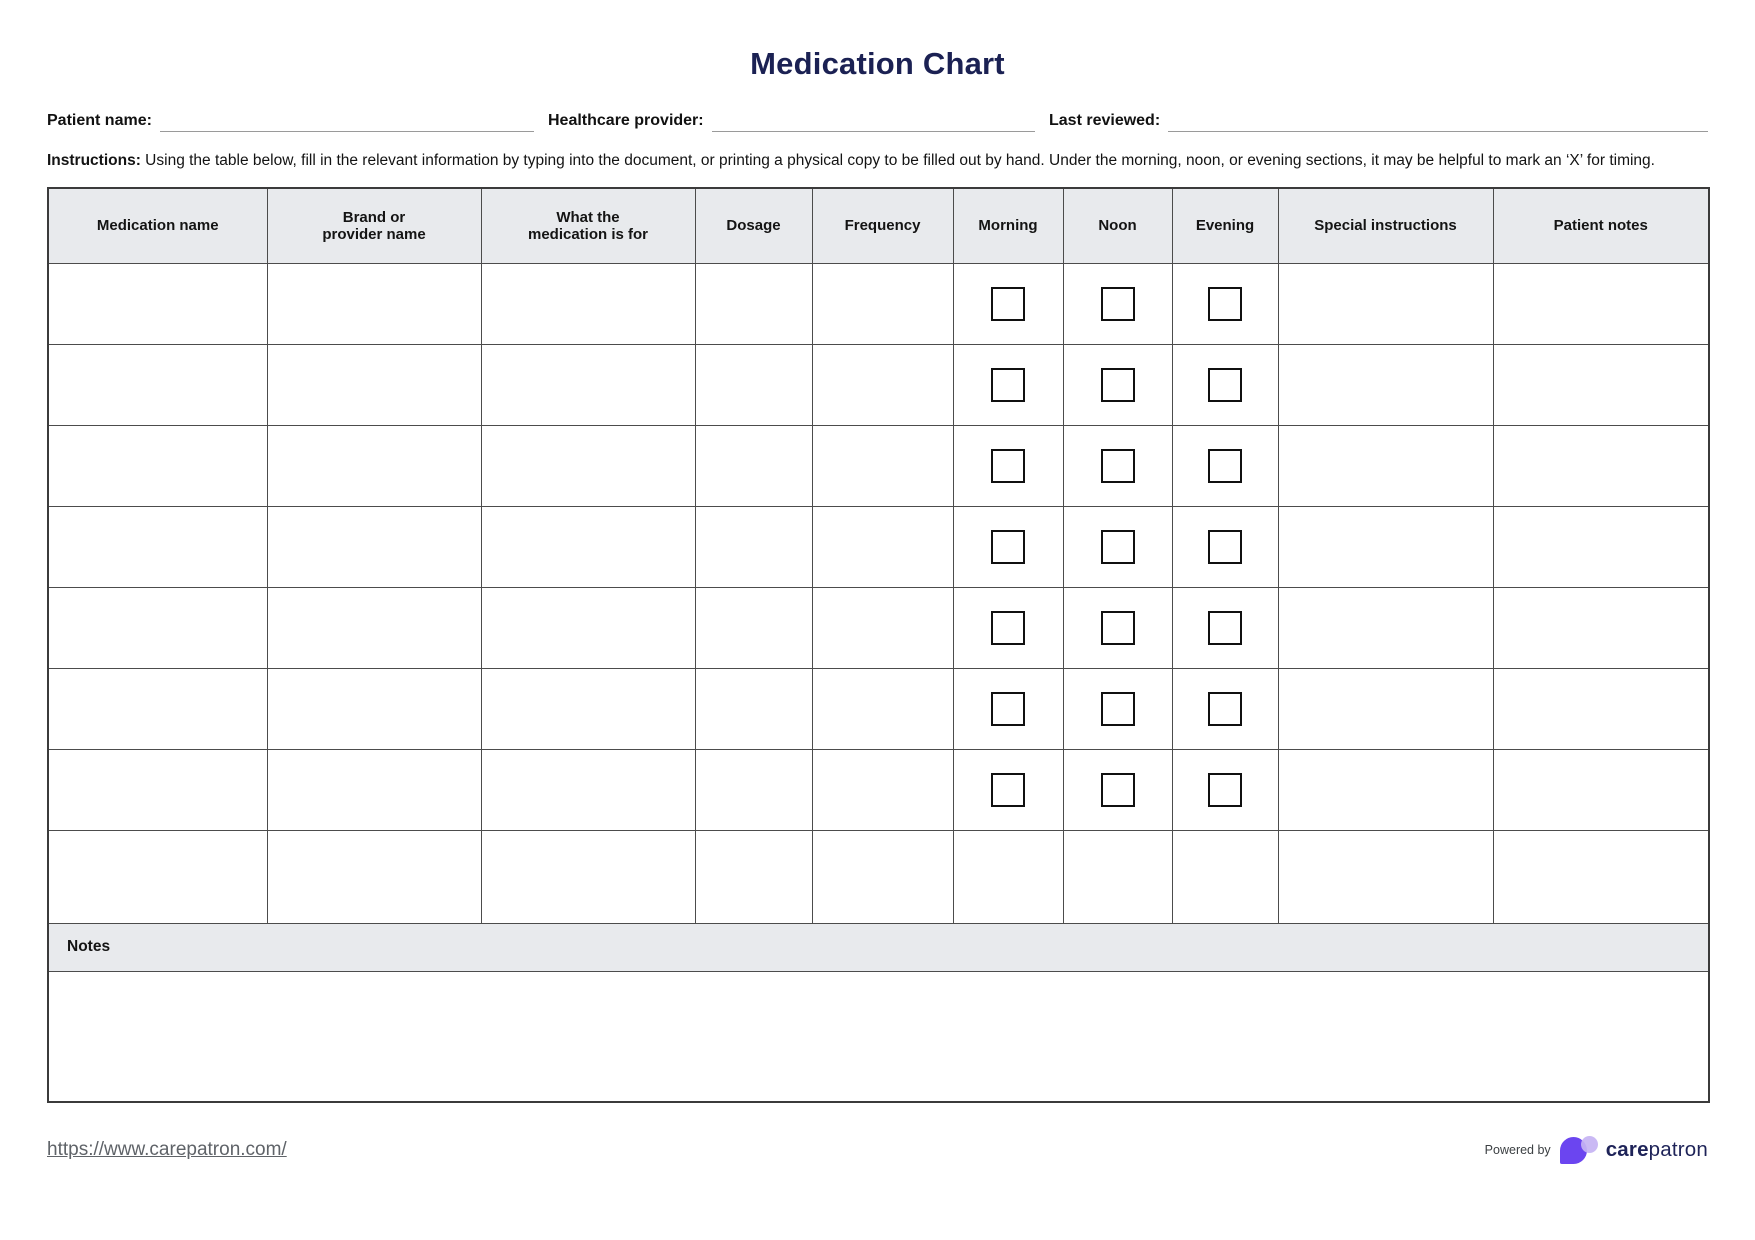  Describe the element at coordinates (873, 122) in the screenshot. I see `healthcare-provider-input` at that location.